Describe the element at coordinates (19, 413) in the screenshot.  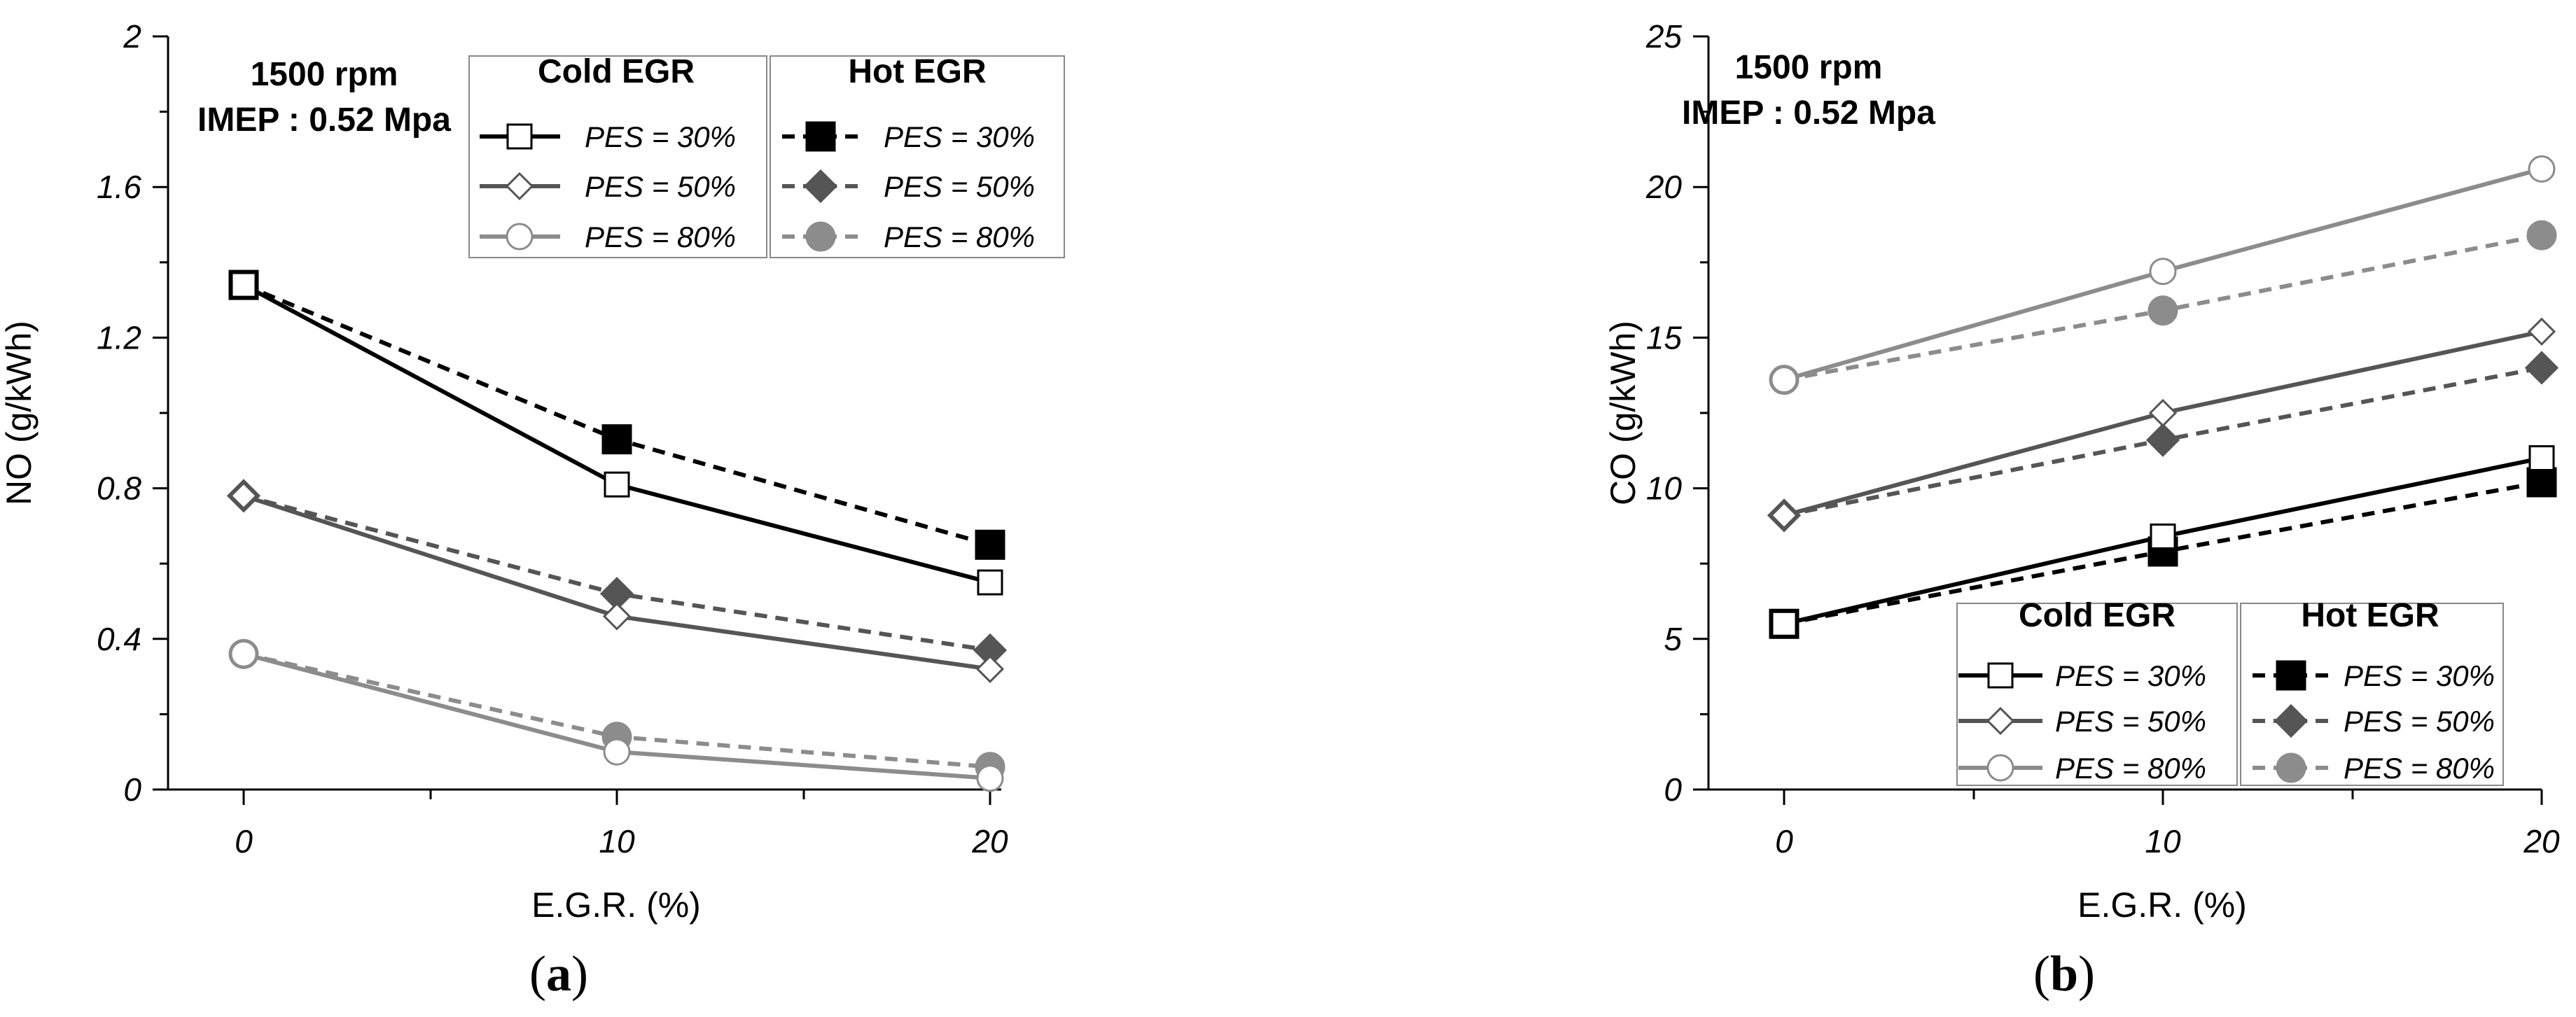
I see `y-axis-title: NO (g/kWh)` at that location.